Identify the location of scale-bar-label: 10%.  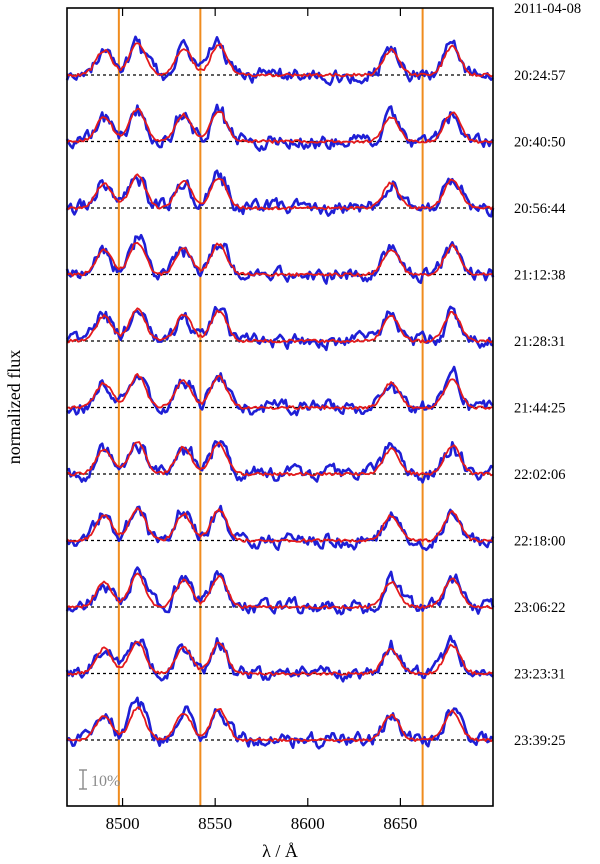
(105, 781).